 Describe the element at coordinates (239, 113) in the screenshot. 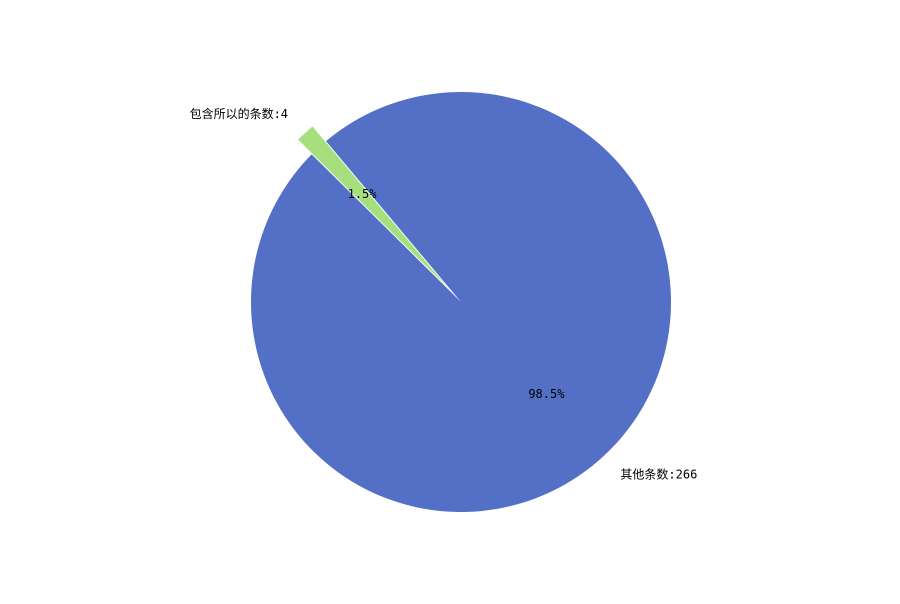

I see `slice-category-label-0: 包含所以的条数:4` at that location.